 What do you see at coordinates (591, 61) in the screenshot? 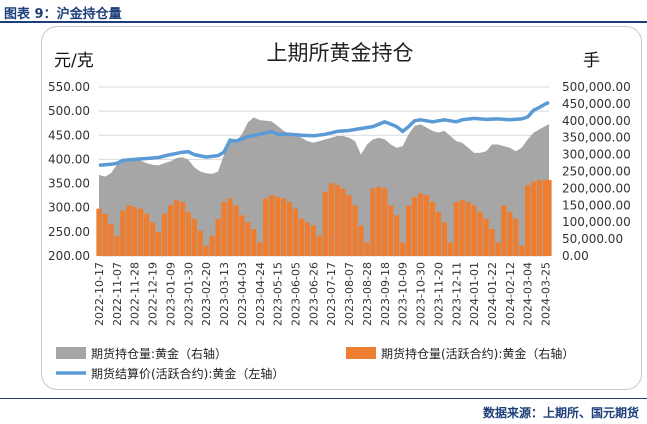
I see `right-axis-unit: 手` at bounding box center [591, 61].